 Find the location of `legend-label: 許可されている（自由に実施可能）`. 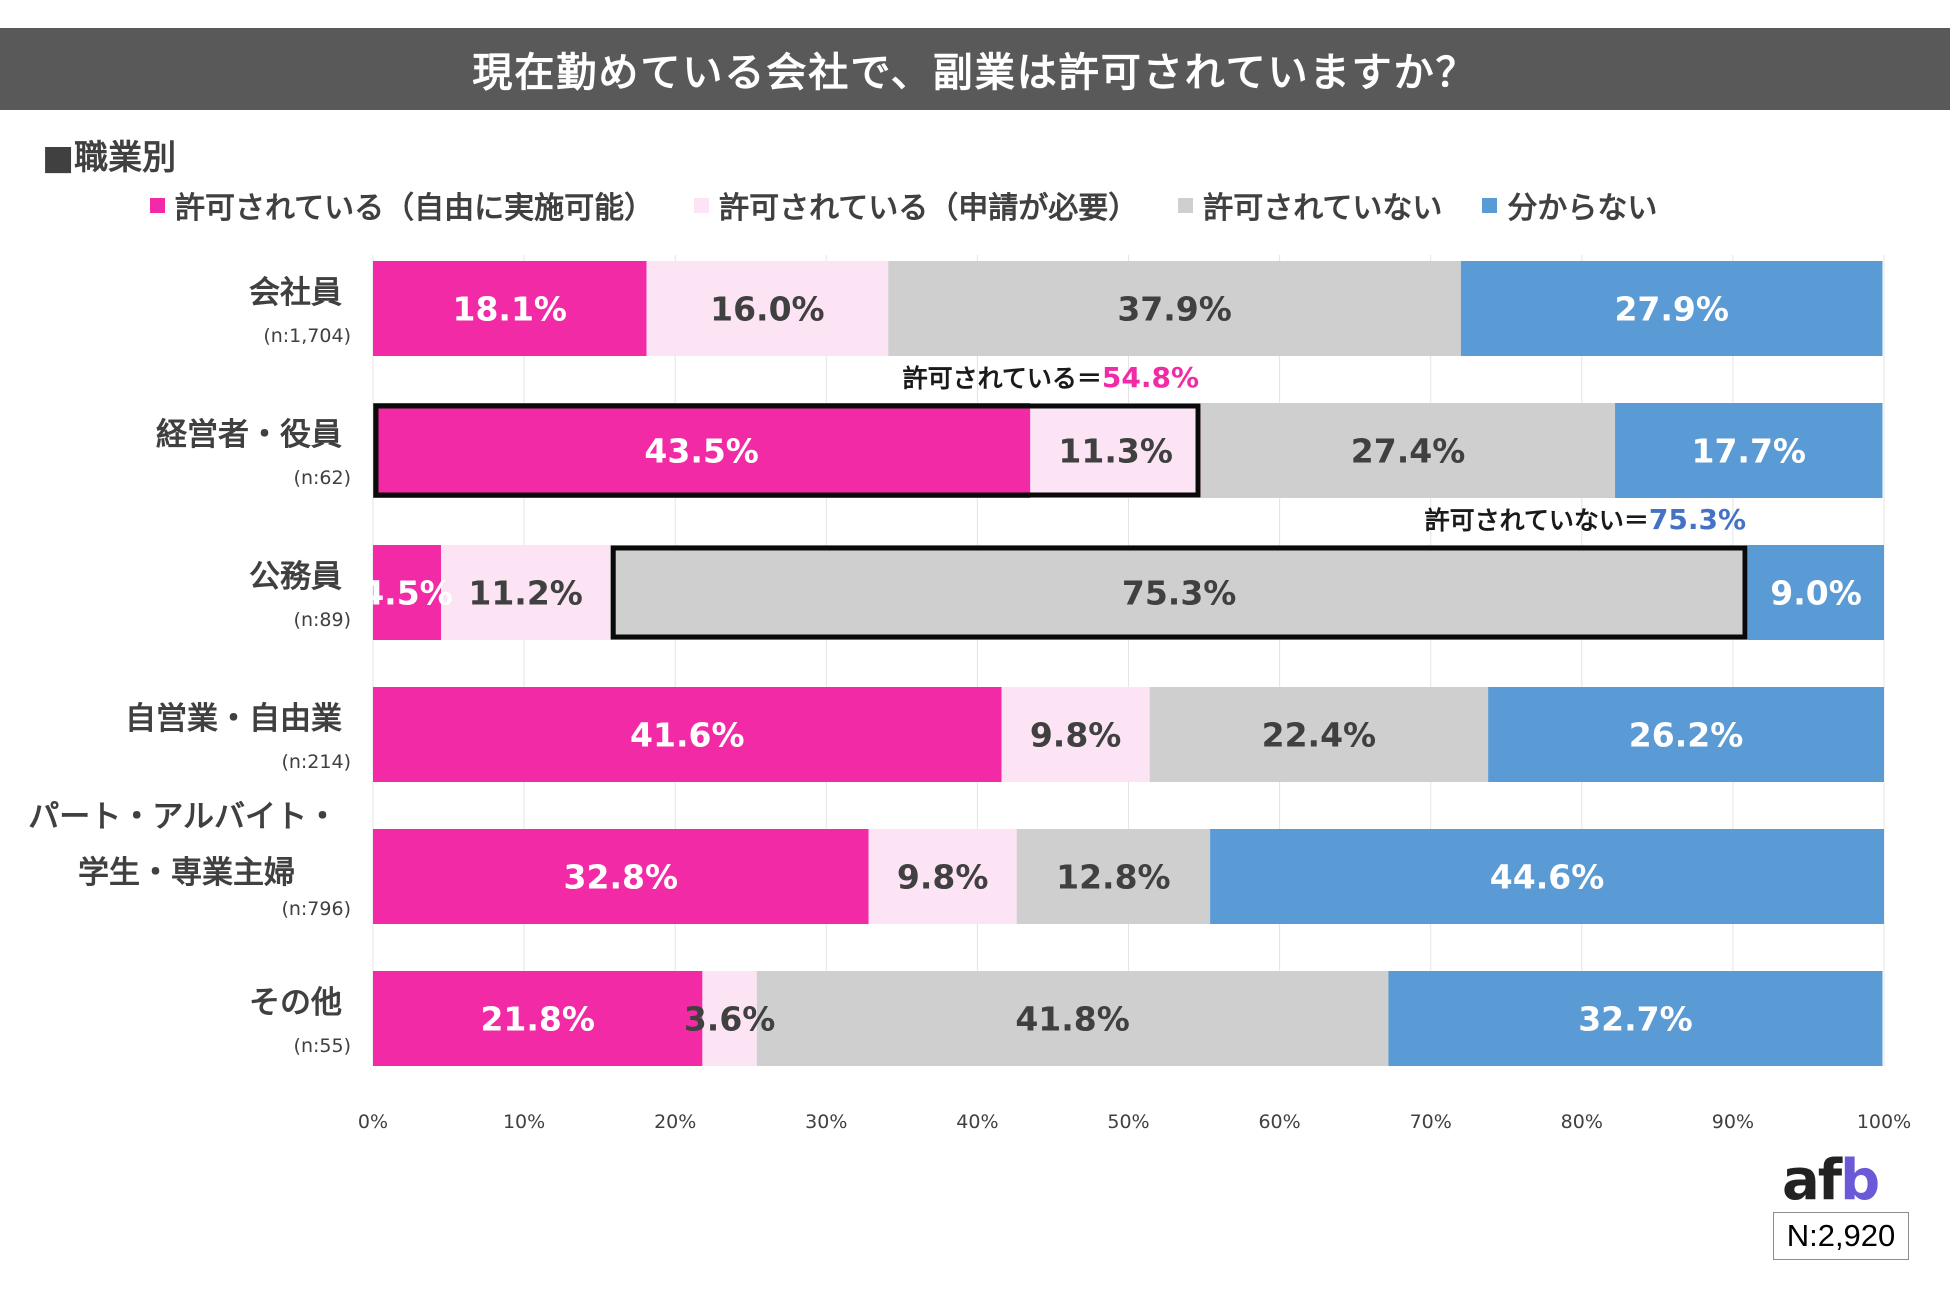

legend-label: 許可されている（自由に実施可能） is located at coordinates (415, 208).